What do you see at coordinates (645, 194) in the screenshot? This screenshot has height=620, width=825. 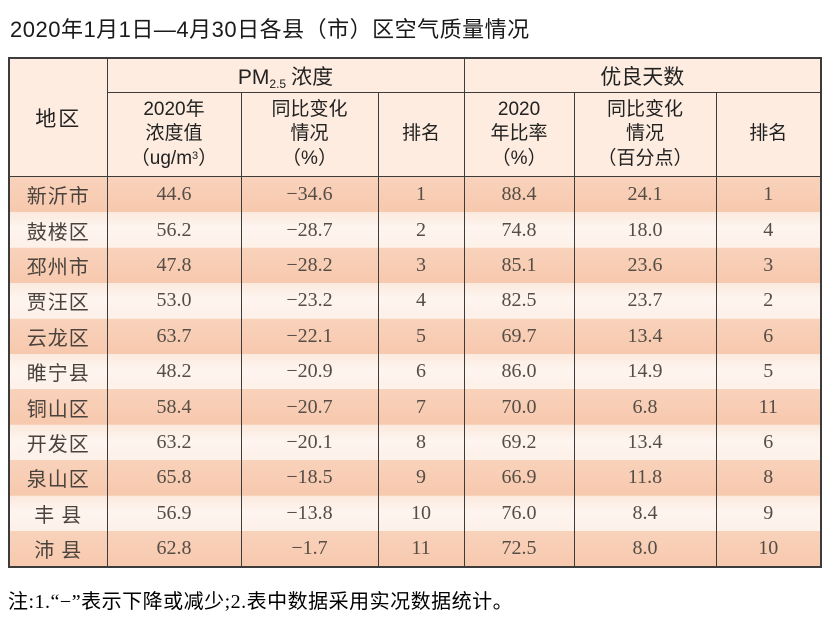 I see `cell-good-change: 24.1` at bounding box center [645, 194].